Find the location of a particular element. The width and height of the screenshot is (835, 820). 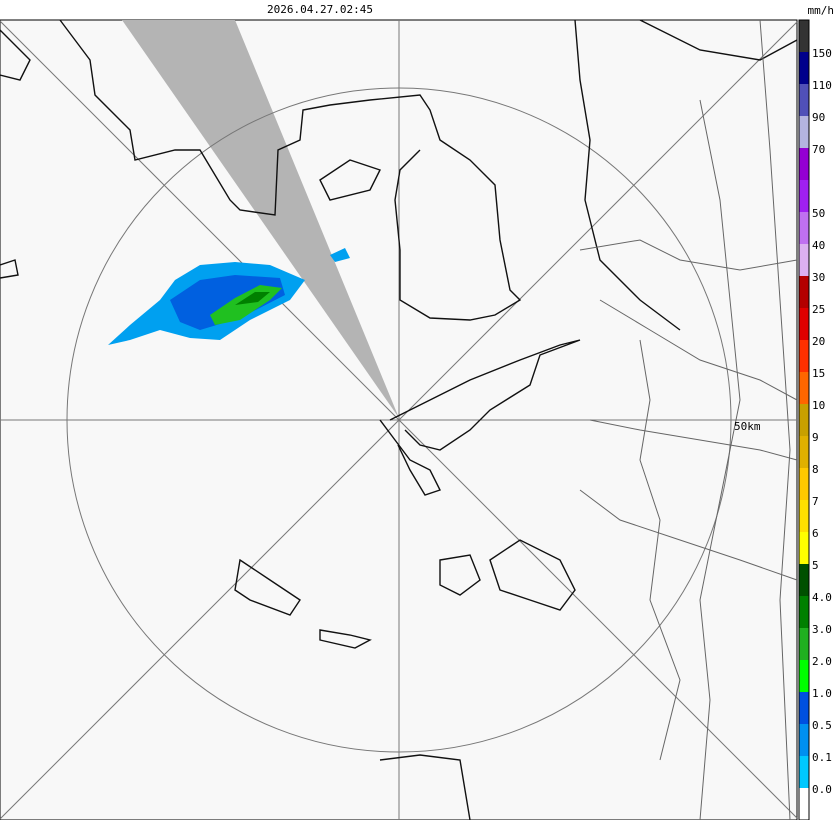

legend-label: 4.0 is located at coordinates (822, 597).